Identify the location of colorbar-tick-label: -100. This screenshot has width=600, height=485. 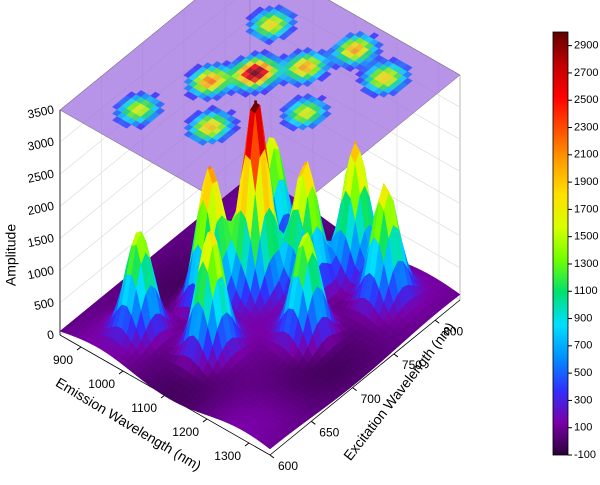
(585, 455).